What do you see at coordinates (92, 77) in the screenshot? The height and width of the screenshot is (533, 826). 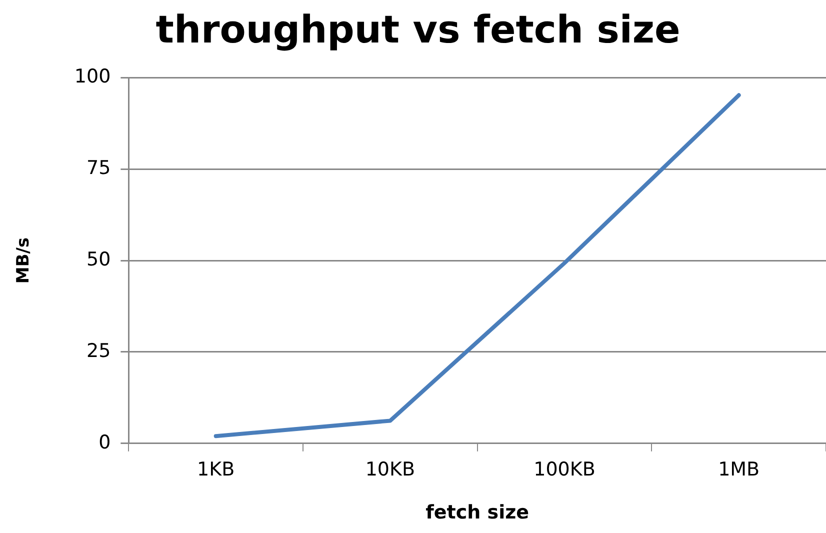 I see `y-tick-label: 100` at bounding box center [92, 77].